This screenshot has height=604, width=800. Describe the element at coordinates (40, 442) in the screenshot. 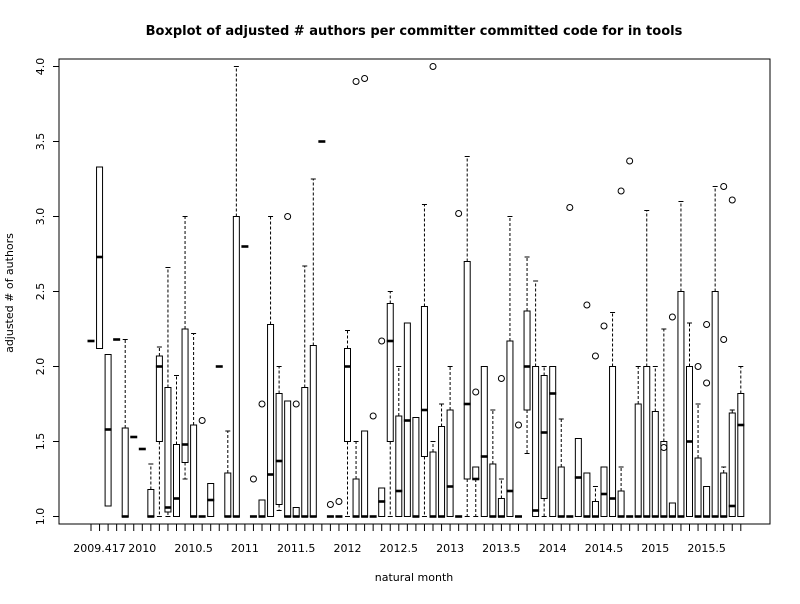

I see `y-tick-label: 1.5` at that location.